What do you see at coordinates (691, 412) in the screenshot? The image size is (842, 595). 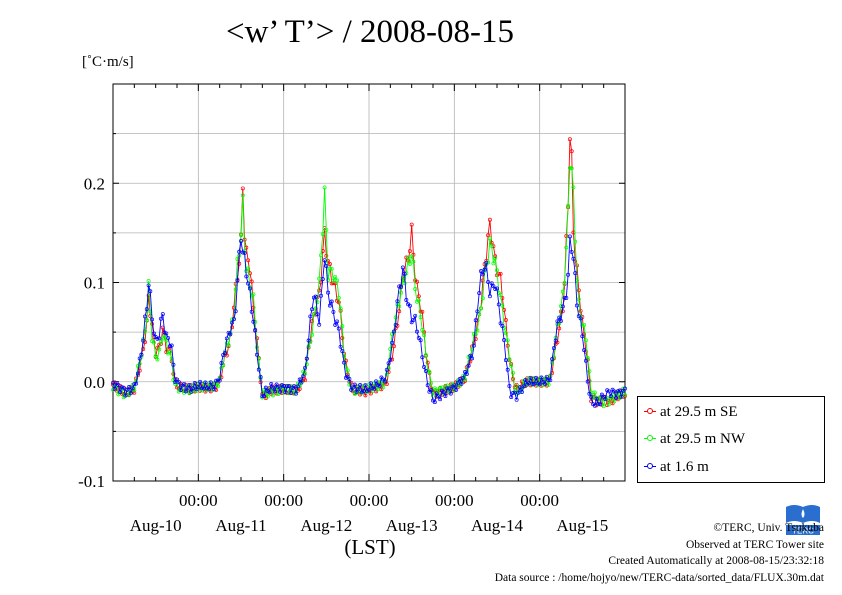 I see `legend-item-series-1: at 29.5 m SE` at bounding box center [691, 412].